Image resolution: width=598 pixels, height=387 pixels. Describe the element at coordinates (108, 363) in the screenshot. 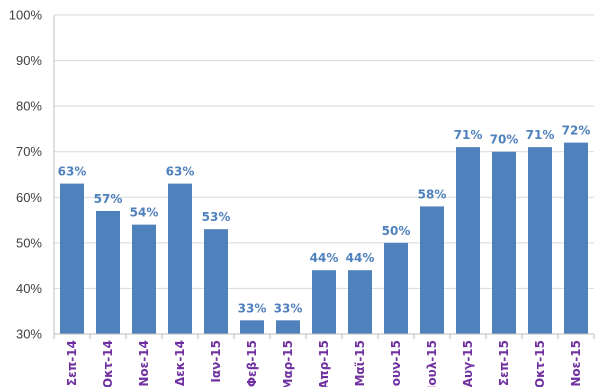

I see `x-tick-label: Οκτ-14` at that location.